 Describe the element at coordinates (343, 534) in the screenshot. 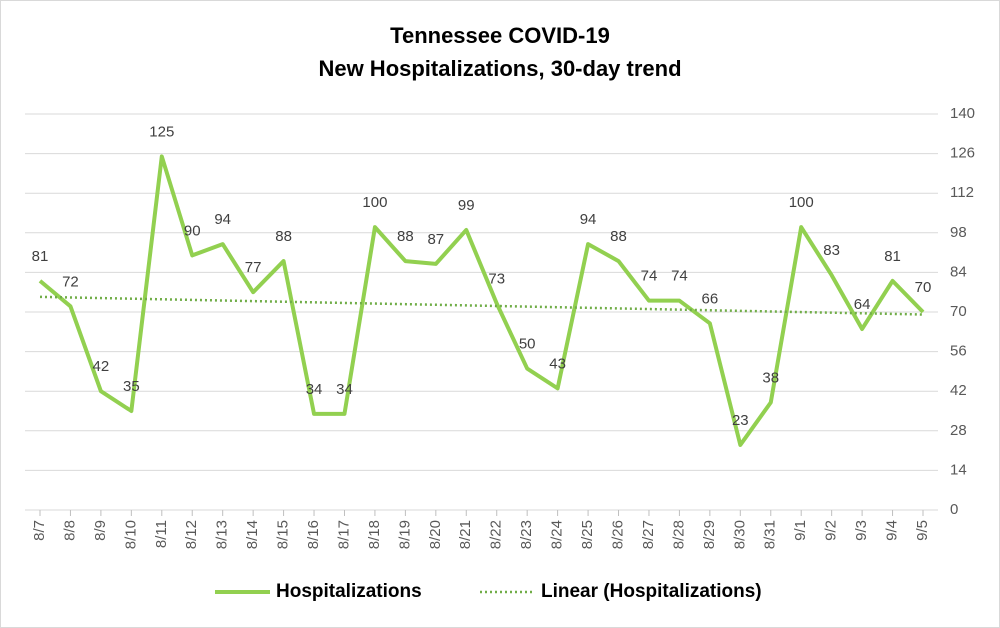

I see `x-tick-label: 8/17` at that location.